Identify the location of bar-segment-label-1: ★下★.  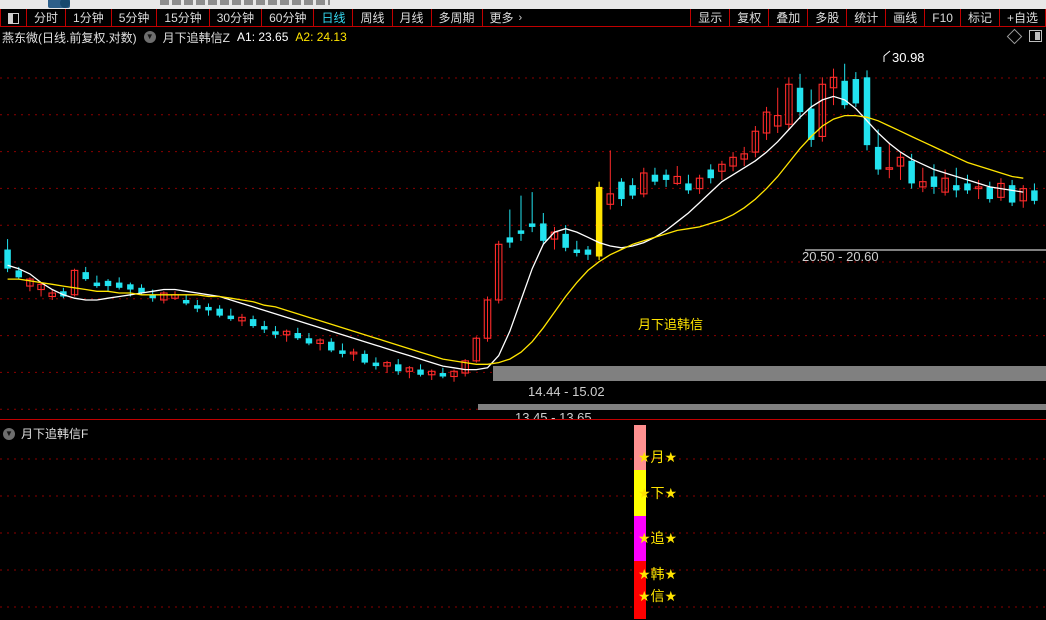
(657, 493).